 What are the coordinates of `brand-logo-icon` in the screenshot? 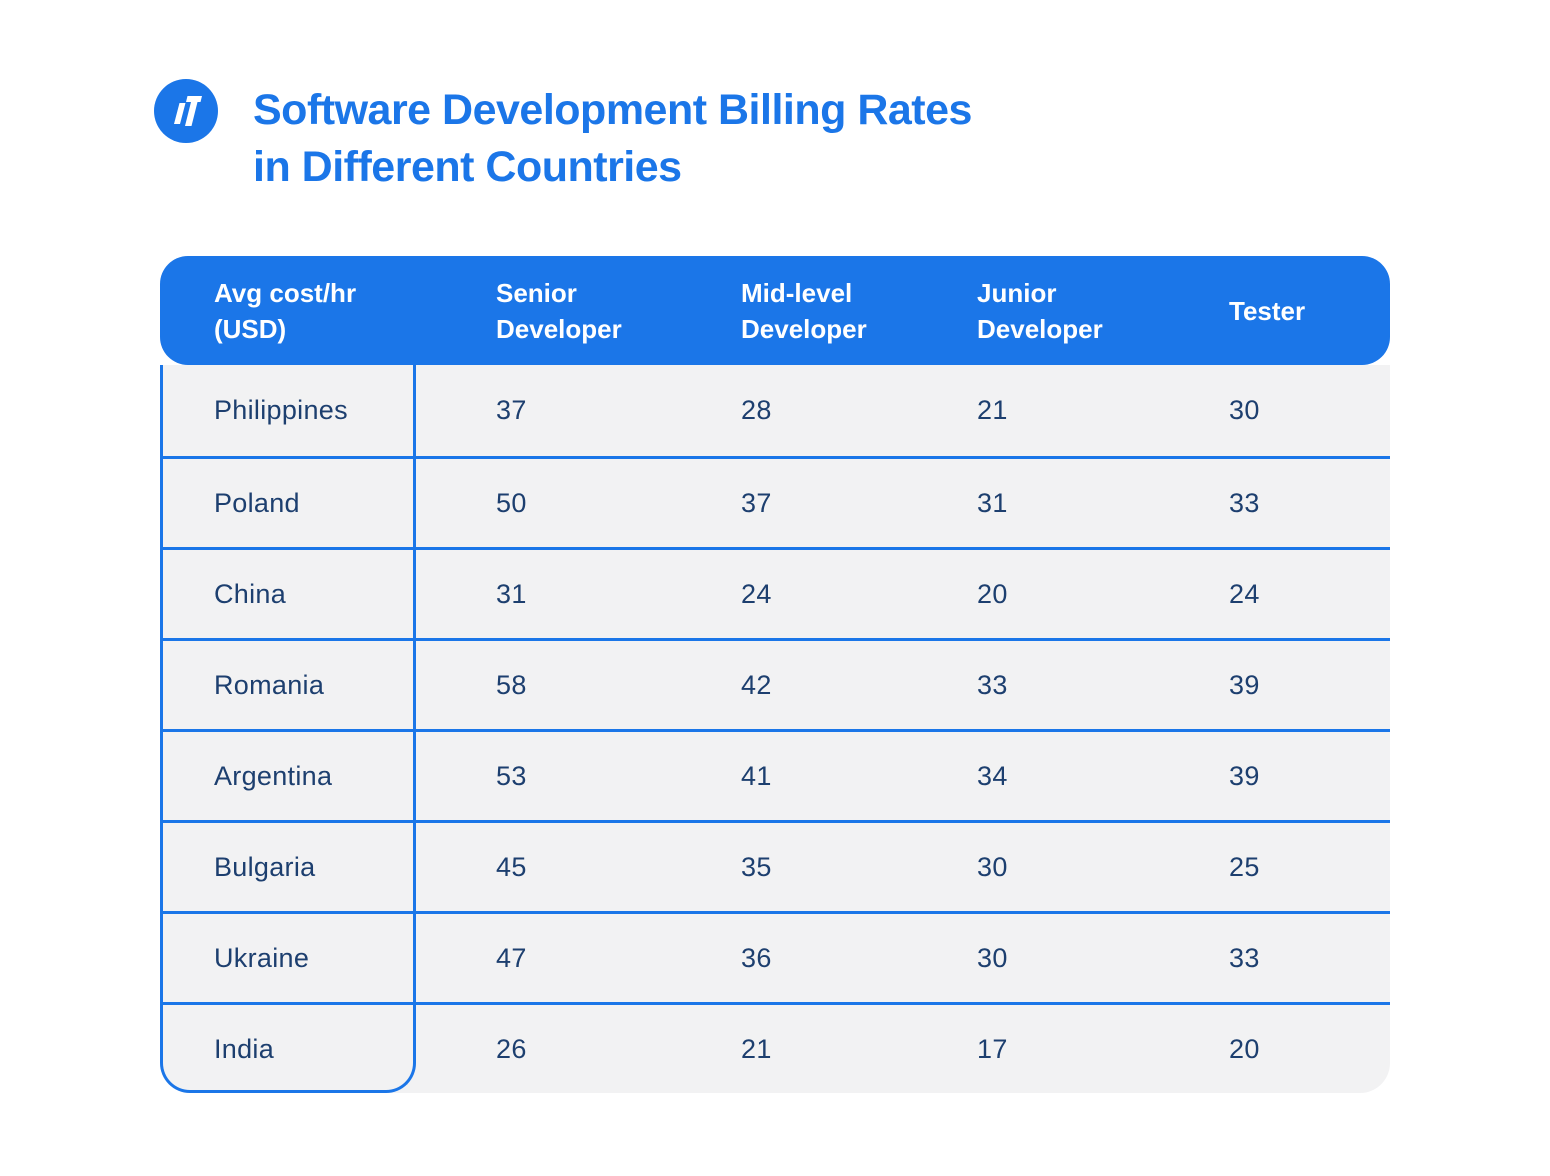 It's located at (186, 111).